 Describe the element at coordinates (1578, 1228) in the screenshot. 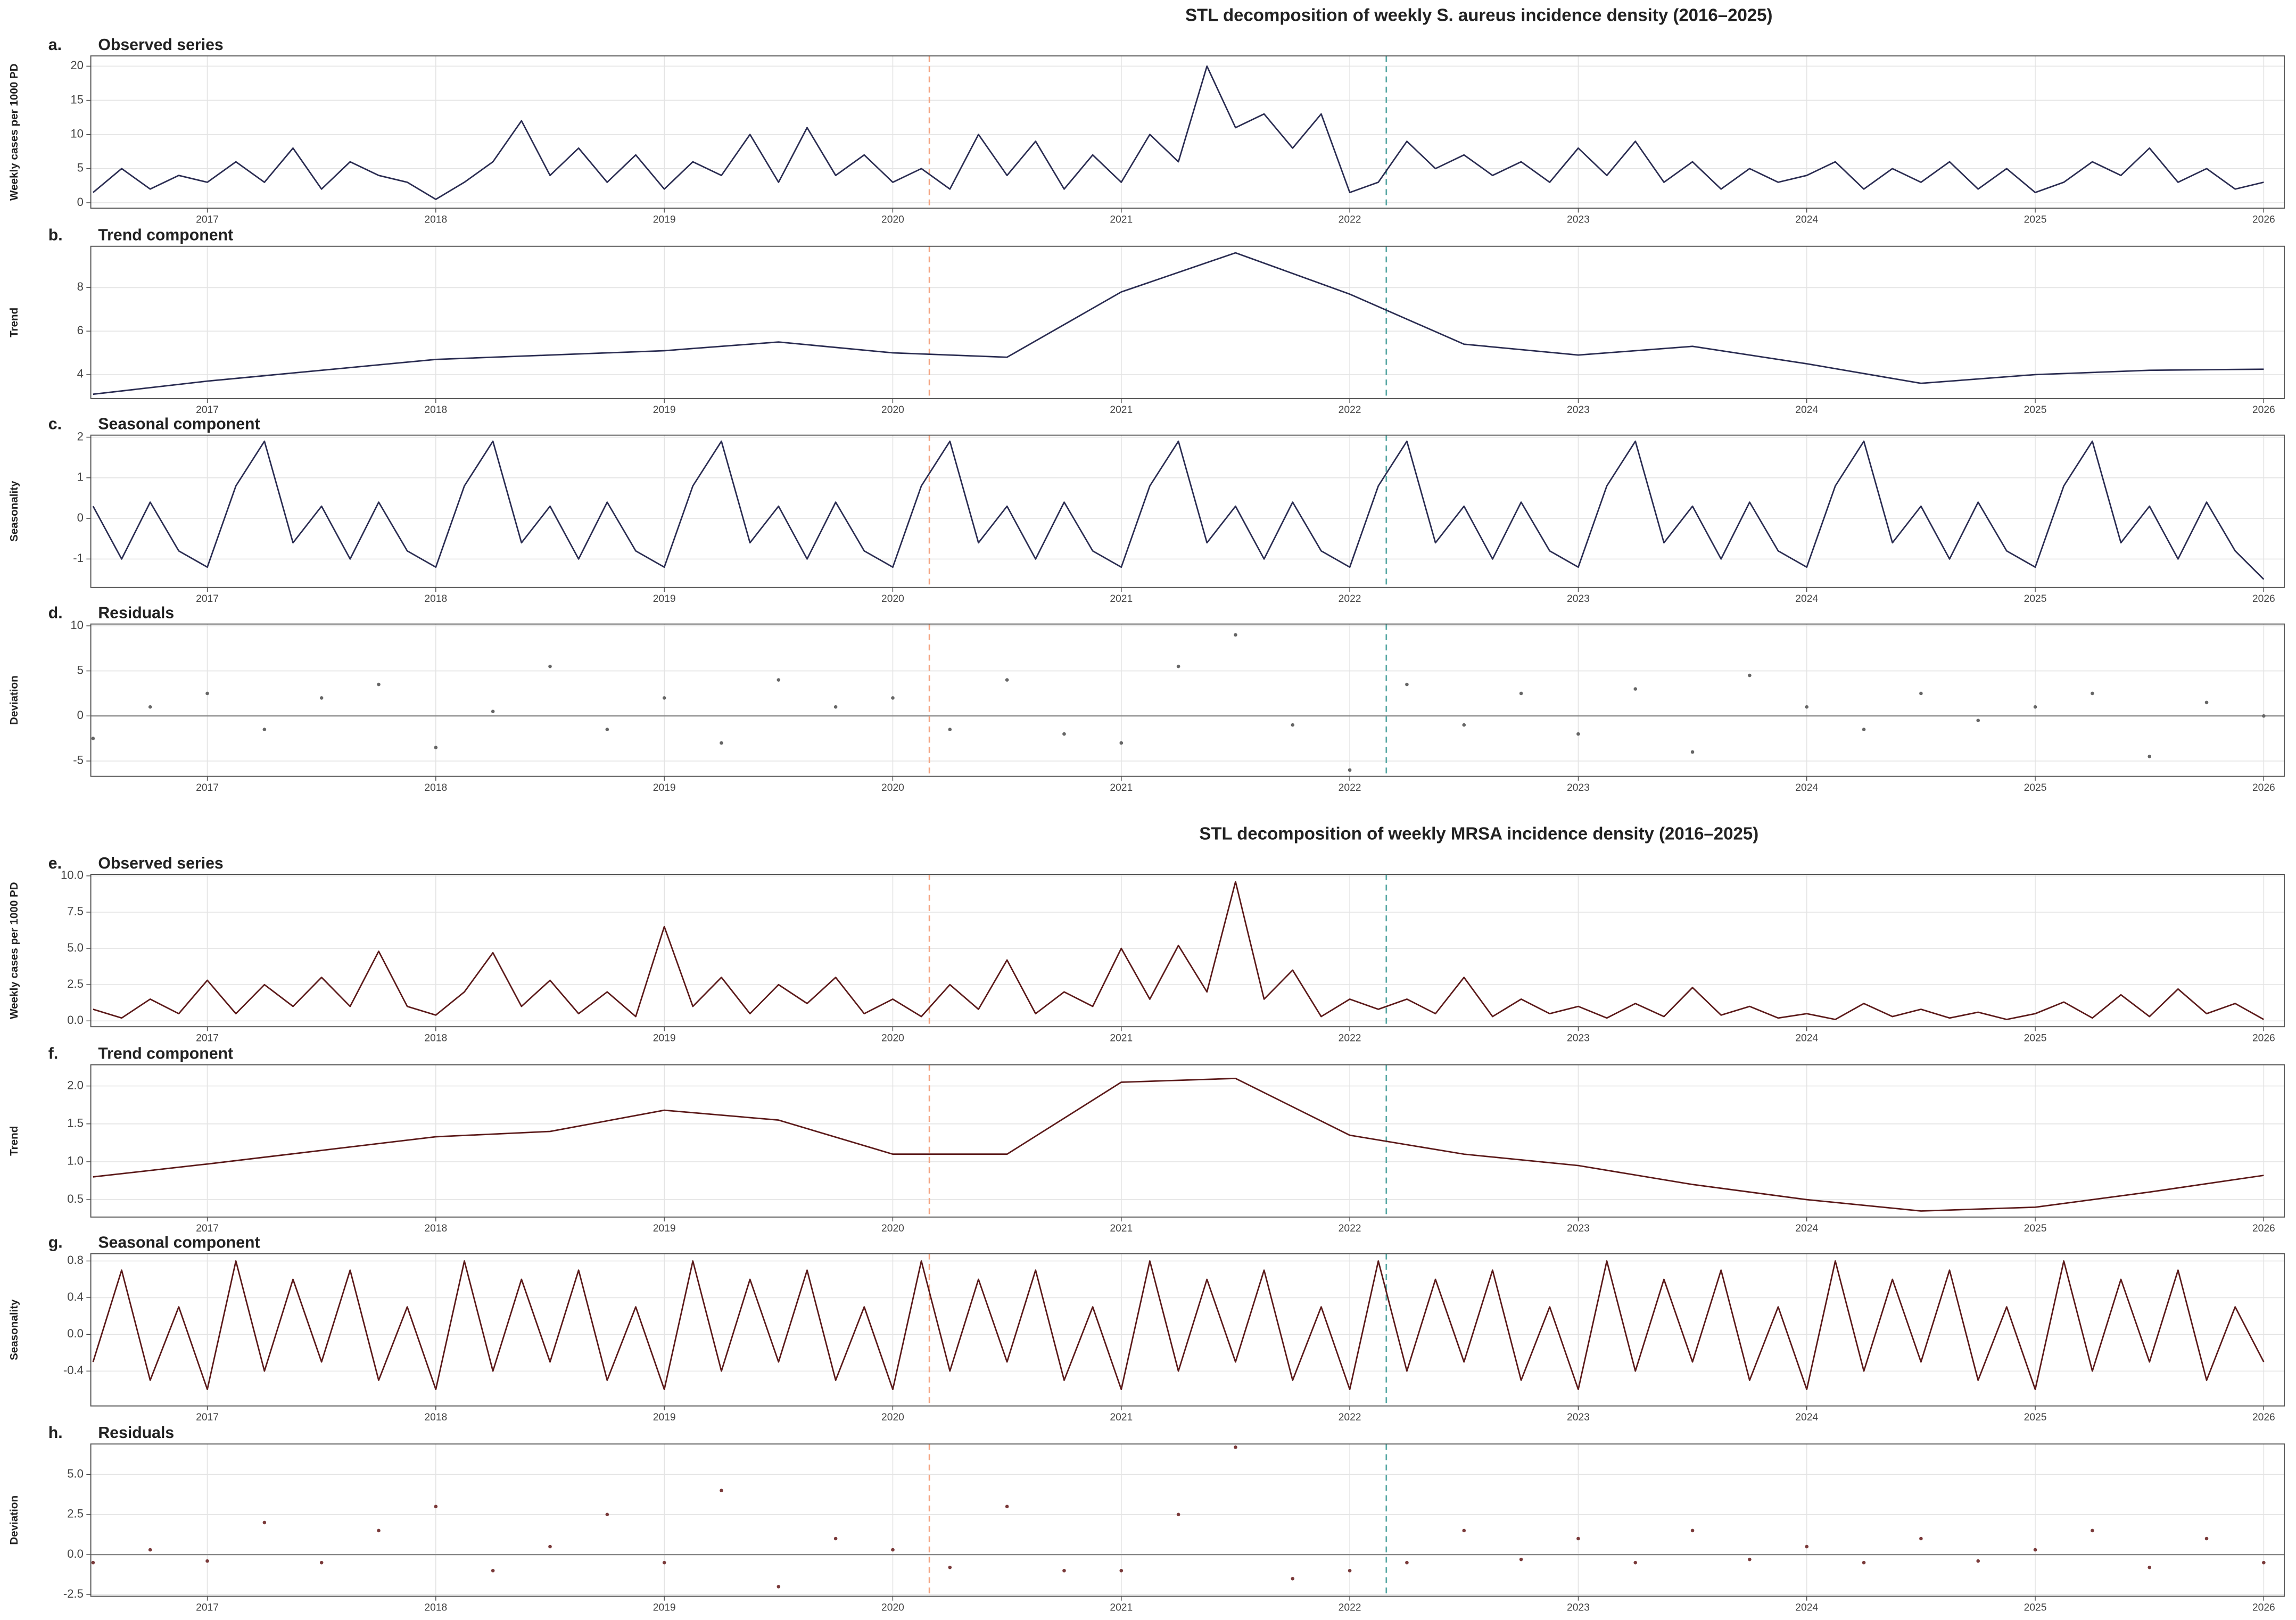

I see `x-tick-label: 2023` at that location.